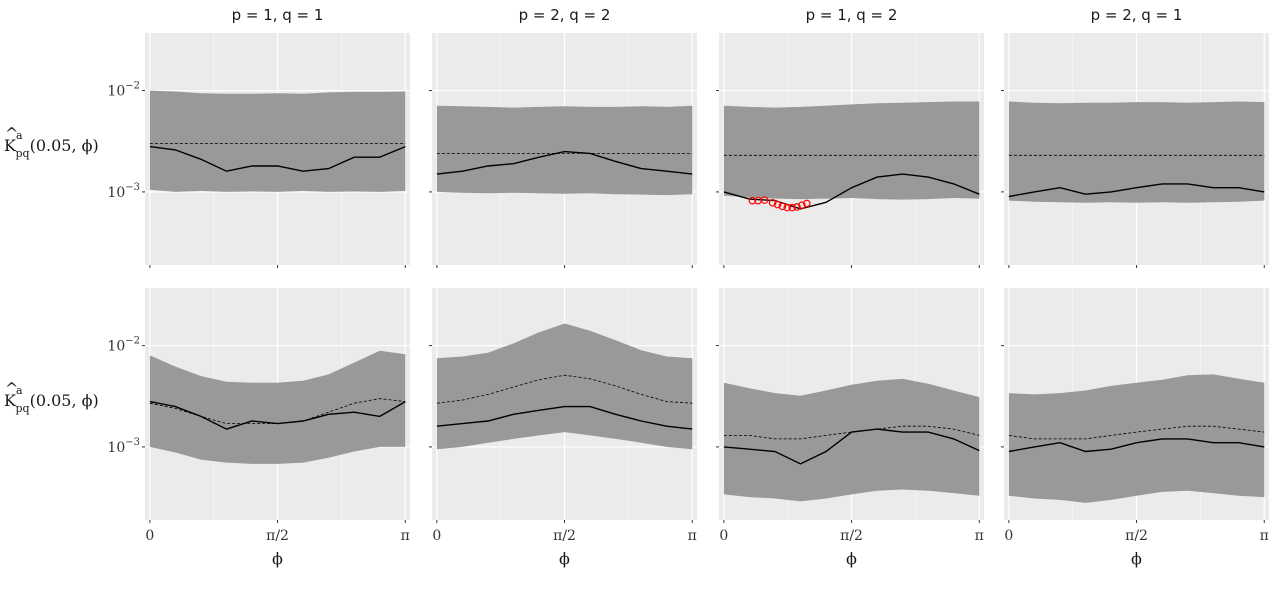  What do you see at coordinates (565, 15) in the screenshot?
I see `facet-strip-label: p = 2, q = 2` at bounding box center [565, 15].